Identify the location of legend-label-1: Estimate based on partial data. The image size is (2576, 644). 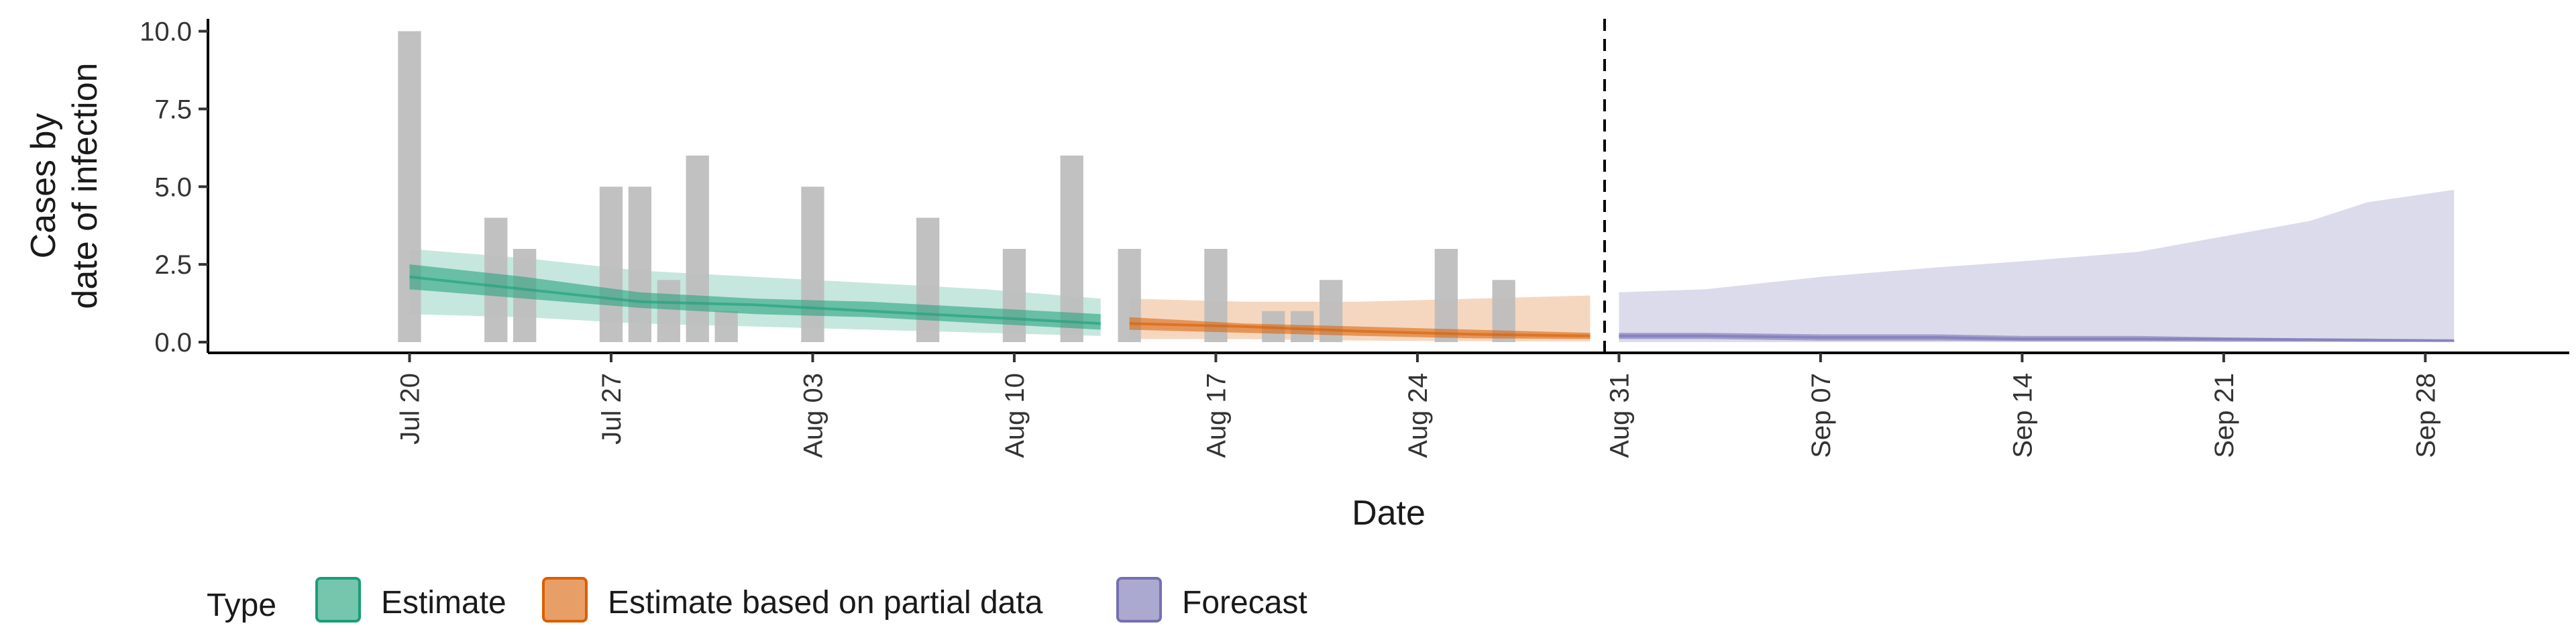
(825, 603).